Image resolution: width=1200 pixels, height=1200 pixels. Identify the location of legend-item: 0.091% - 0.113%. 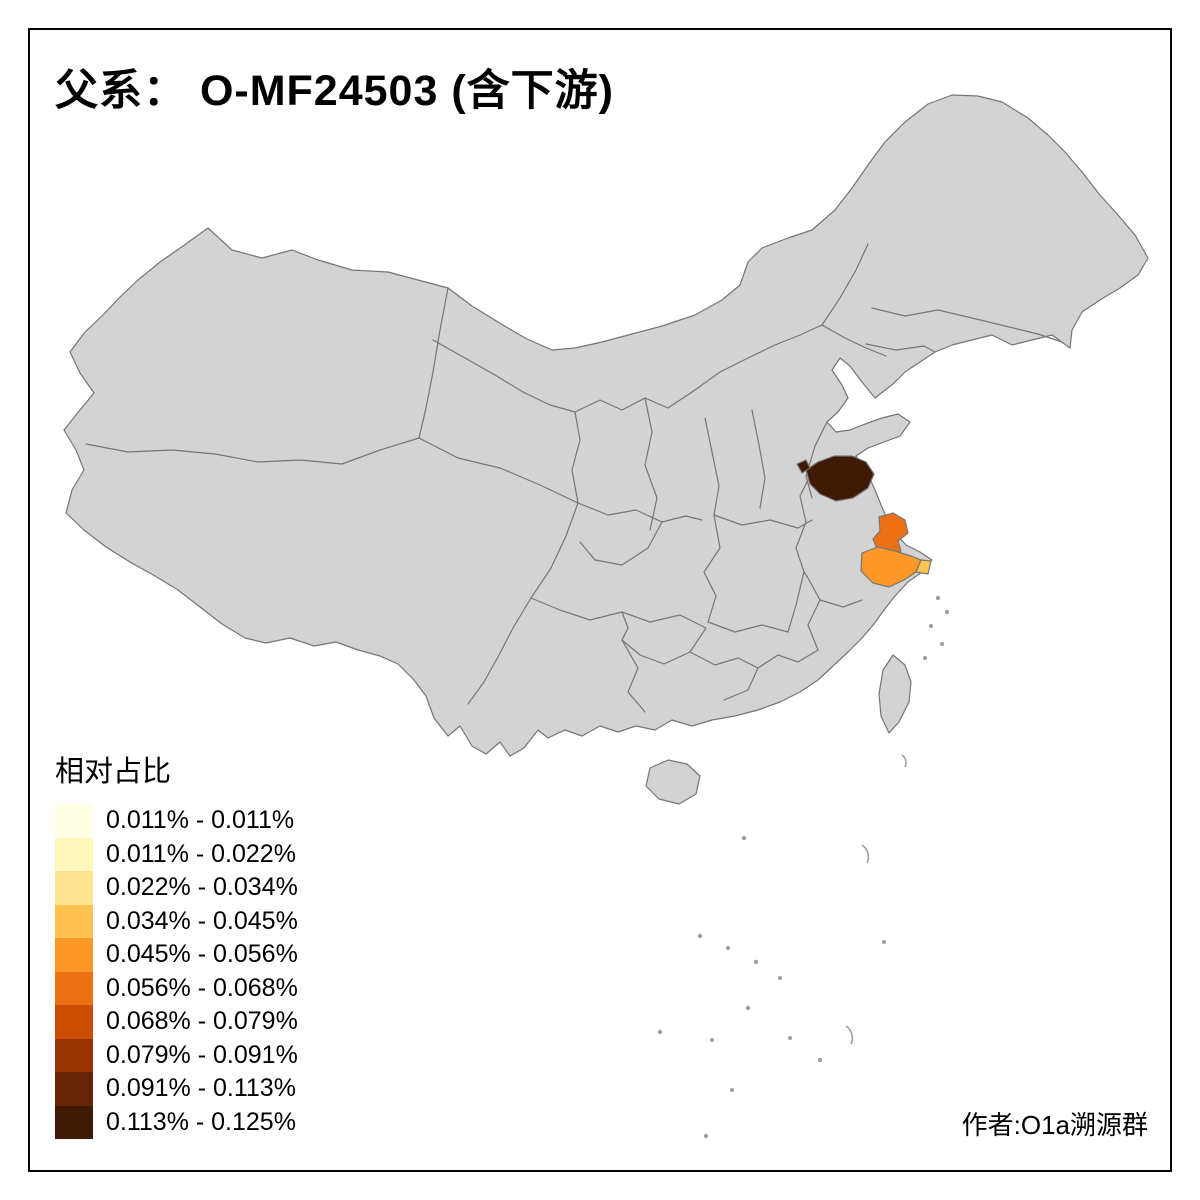
(176, 1089).